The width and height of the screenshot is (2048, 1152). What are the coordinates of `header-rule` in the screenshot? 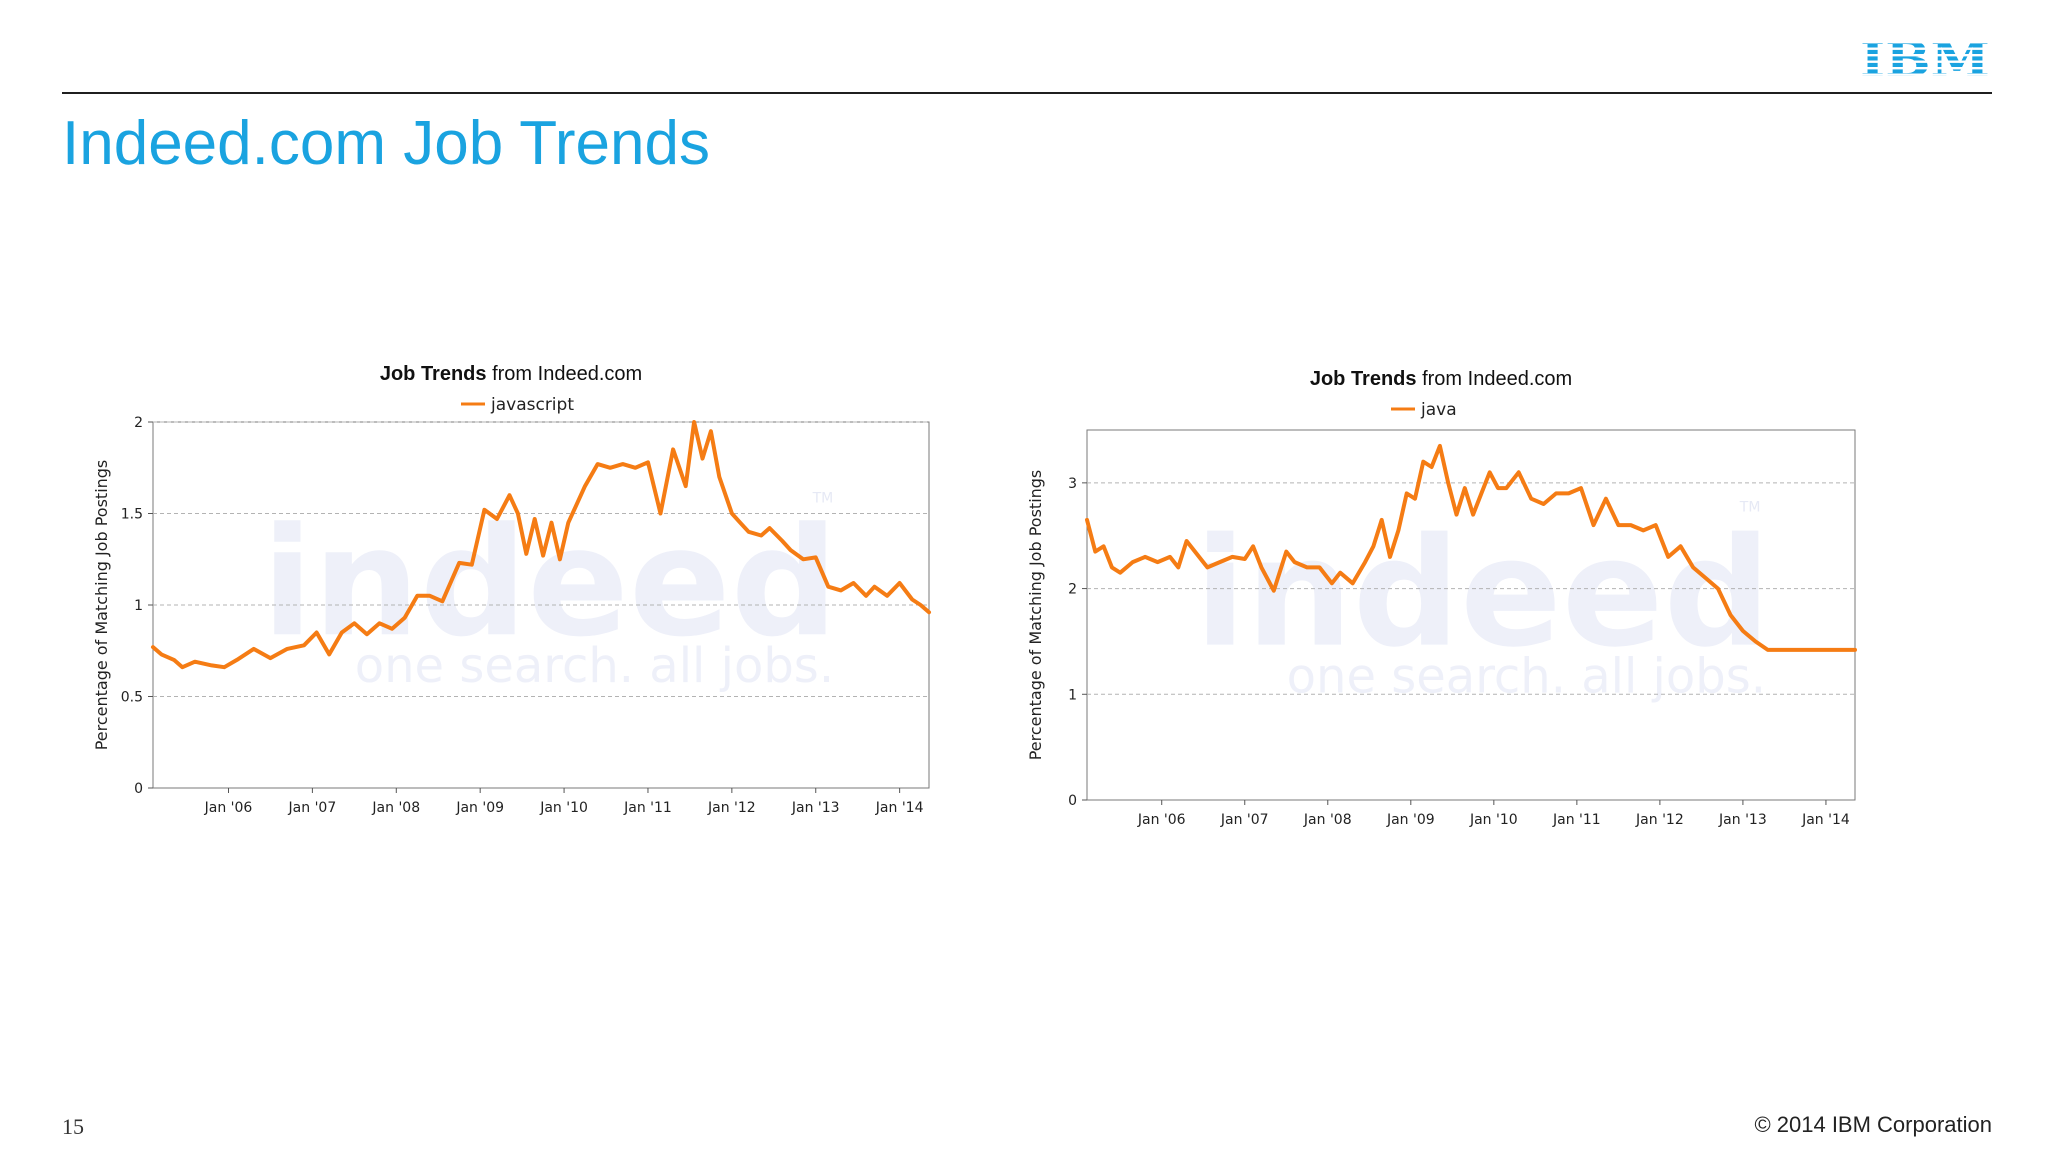 It's located at (1027, 93).